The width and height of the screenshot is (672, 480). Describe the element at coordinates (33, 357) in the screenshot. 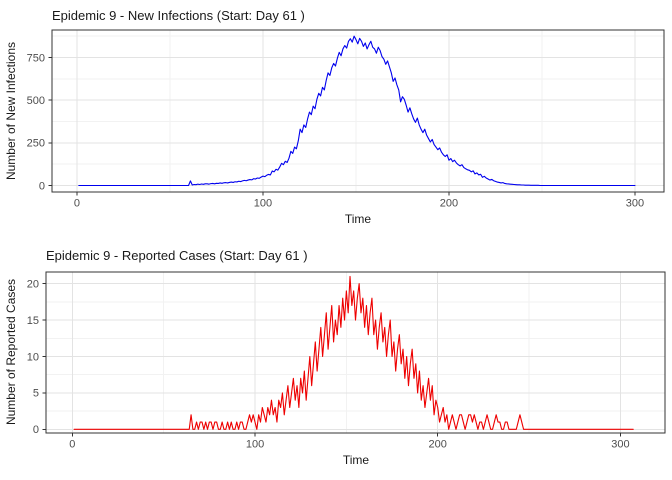

I see `y-tick-label: 10` at that location.